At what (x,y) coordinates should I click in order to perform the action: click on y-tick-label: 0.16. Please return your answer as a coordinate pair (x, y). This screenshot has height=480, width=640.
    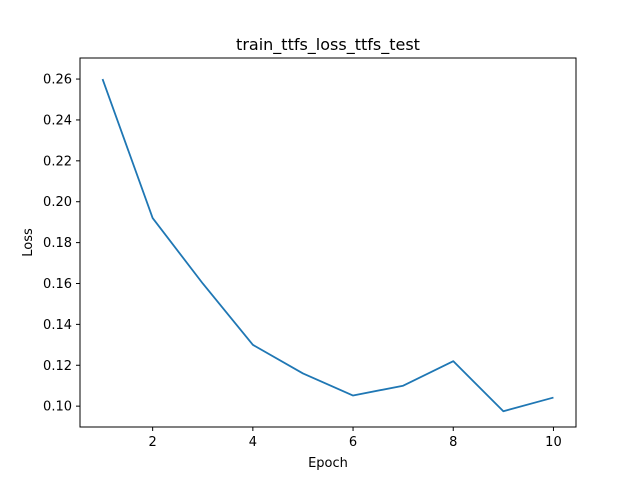
    Looking at the image, I should click on (57, 284).